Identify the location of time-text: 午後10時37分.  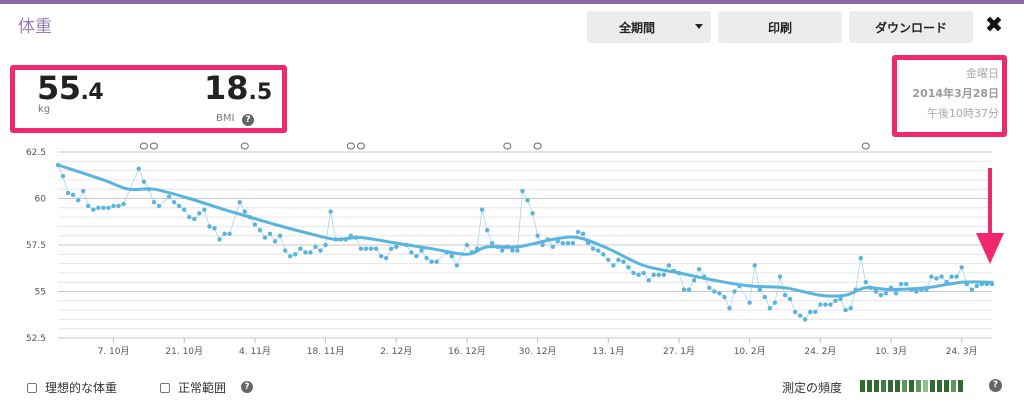
(963, 113).